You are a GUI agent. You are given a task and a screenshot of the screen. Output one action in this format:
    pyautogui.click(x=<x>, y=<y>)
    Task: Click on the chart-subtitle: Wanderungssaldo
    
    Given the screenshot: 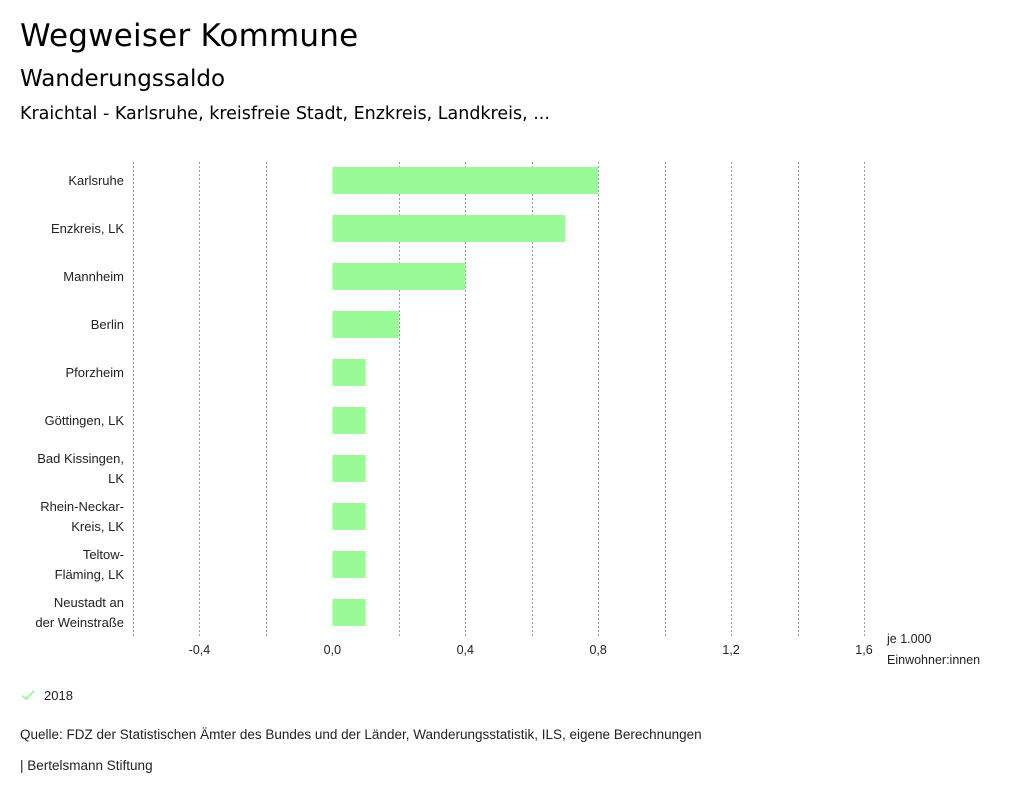 What is the action you would take?
    pyautogui.click(x=123, y=79)
    